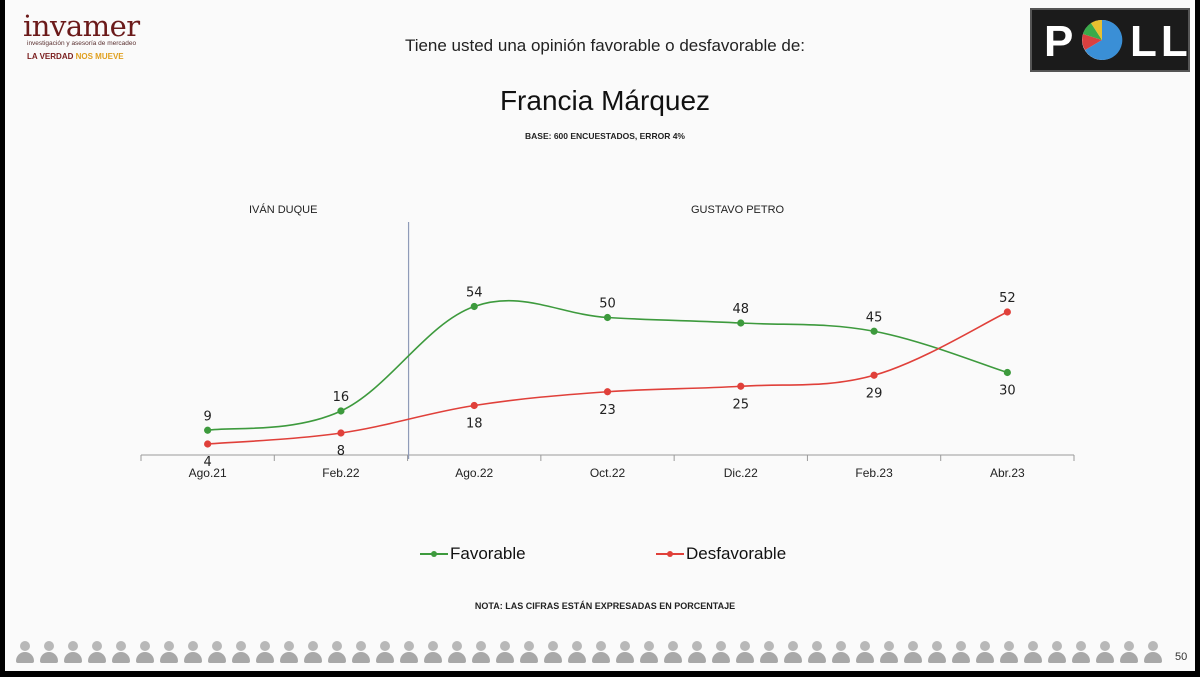 This screenshot has width=1200, height=677. I want to click on legend-favorable-label: Favorable, so click(488, 553).